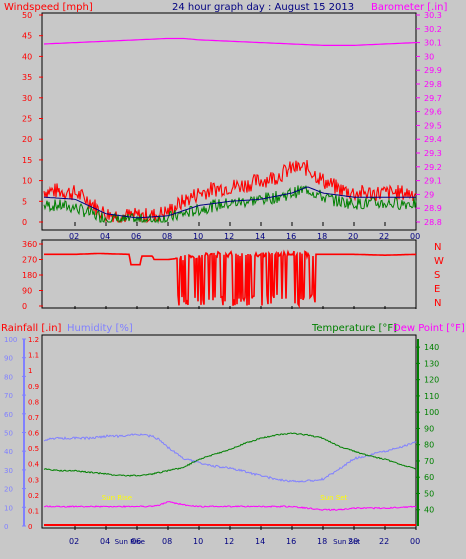 The height and width of the screenshot is (559, 466). Describe the element at coordinates (384, 541) in the screenshot. I see `climate-x-tick-label: 22` at that location.